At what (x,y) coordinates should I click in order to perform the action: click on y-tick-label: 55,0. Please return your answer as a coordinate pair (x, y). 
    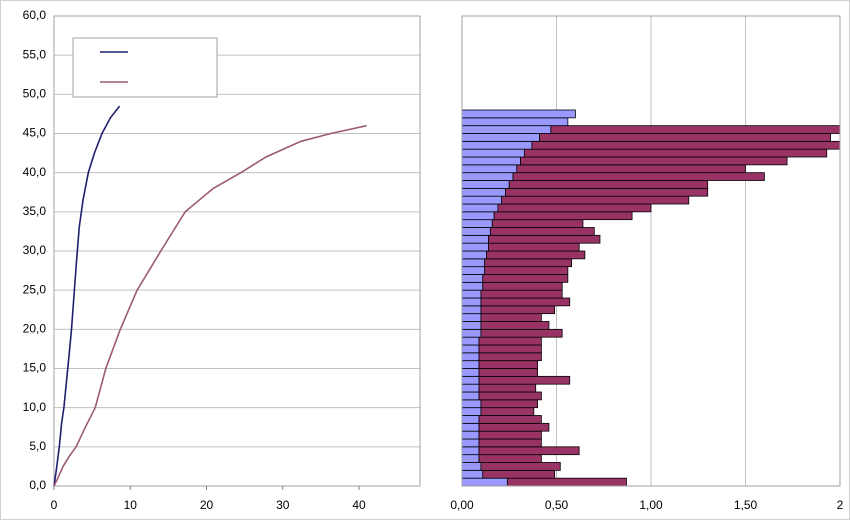
    Looking at the image, I should click on (35, 54).